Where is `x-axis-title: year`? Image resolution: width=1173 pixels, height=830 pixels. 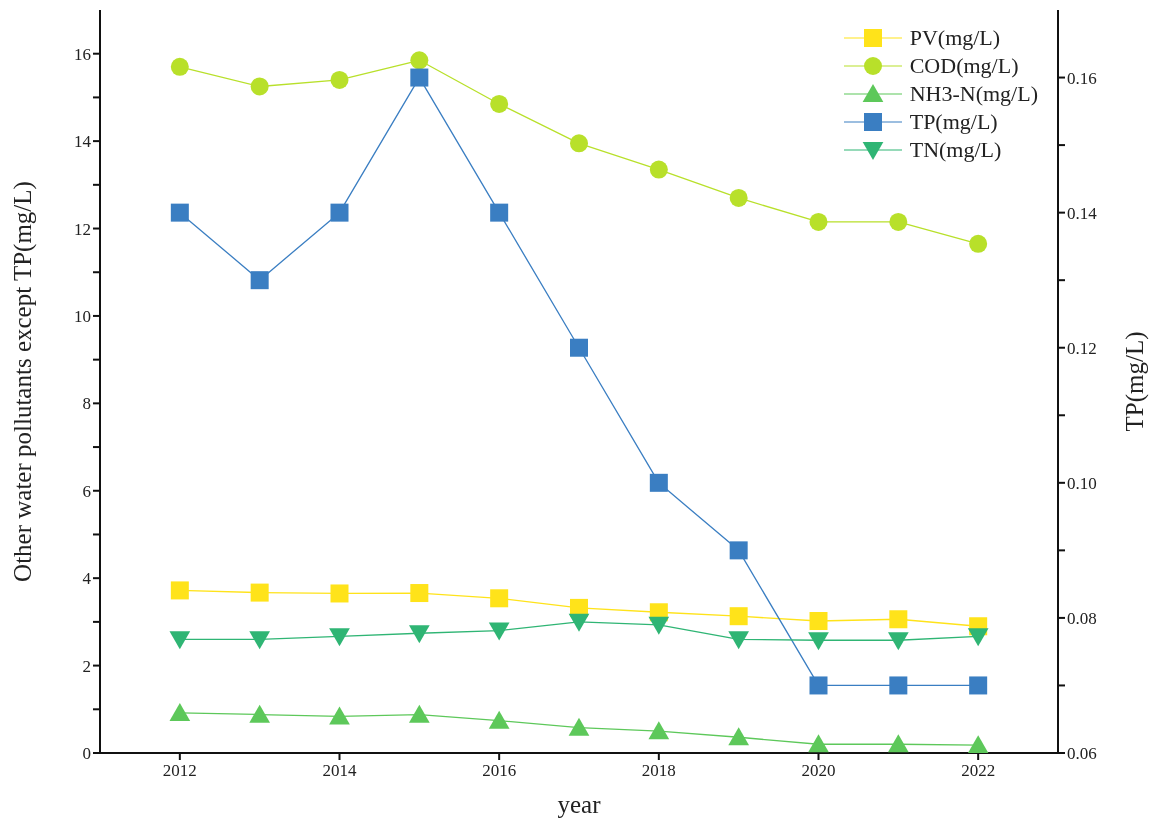
x-axis-title: year is located at coordinates (579, 804).